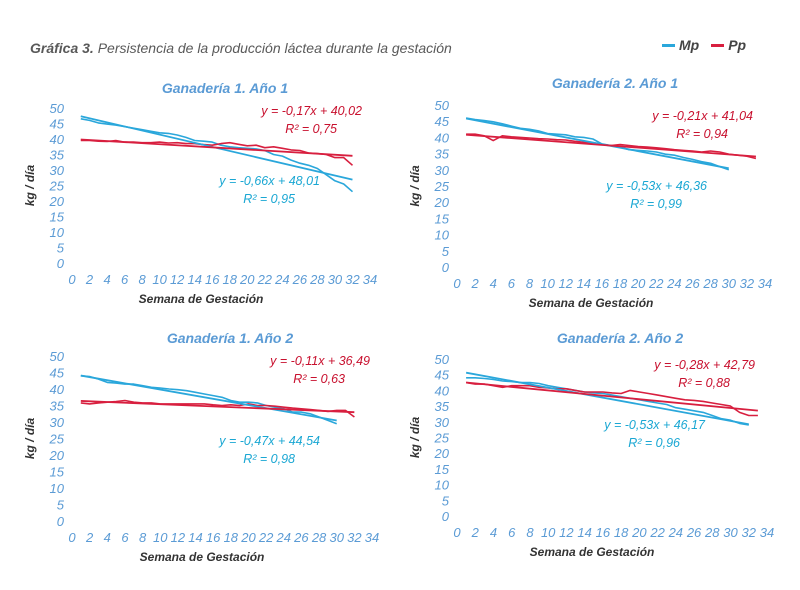  What do you see at coordinates (718, 45) in the screenshot?
I see `legend-swatch-pp` at bounding box center [718, 45].